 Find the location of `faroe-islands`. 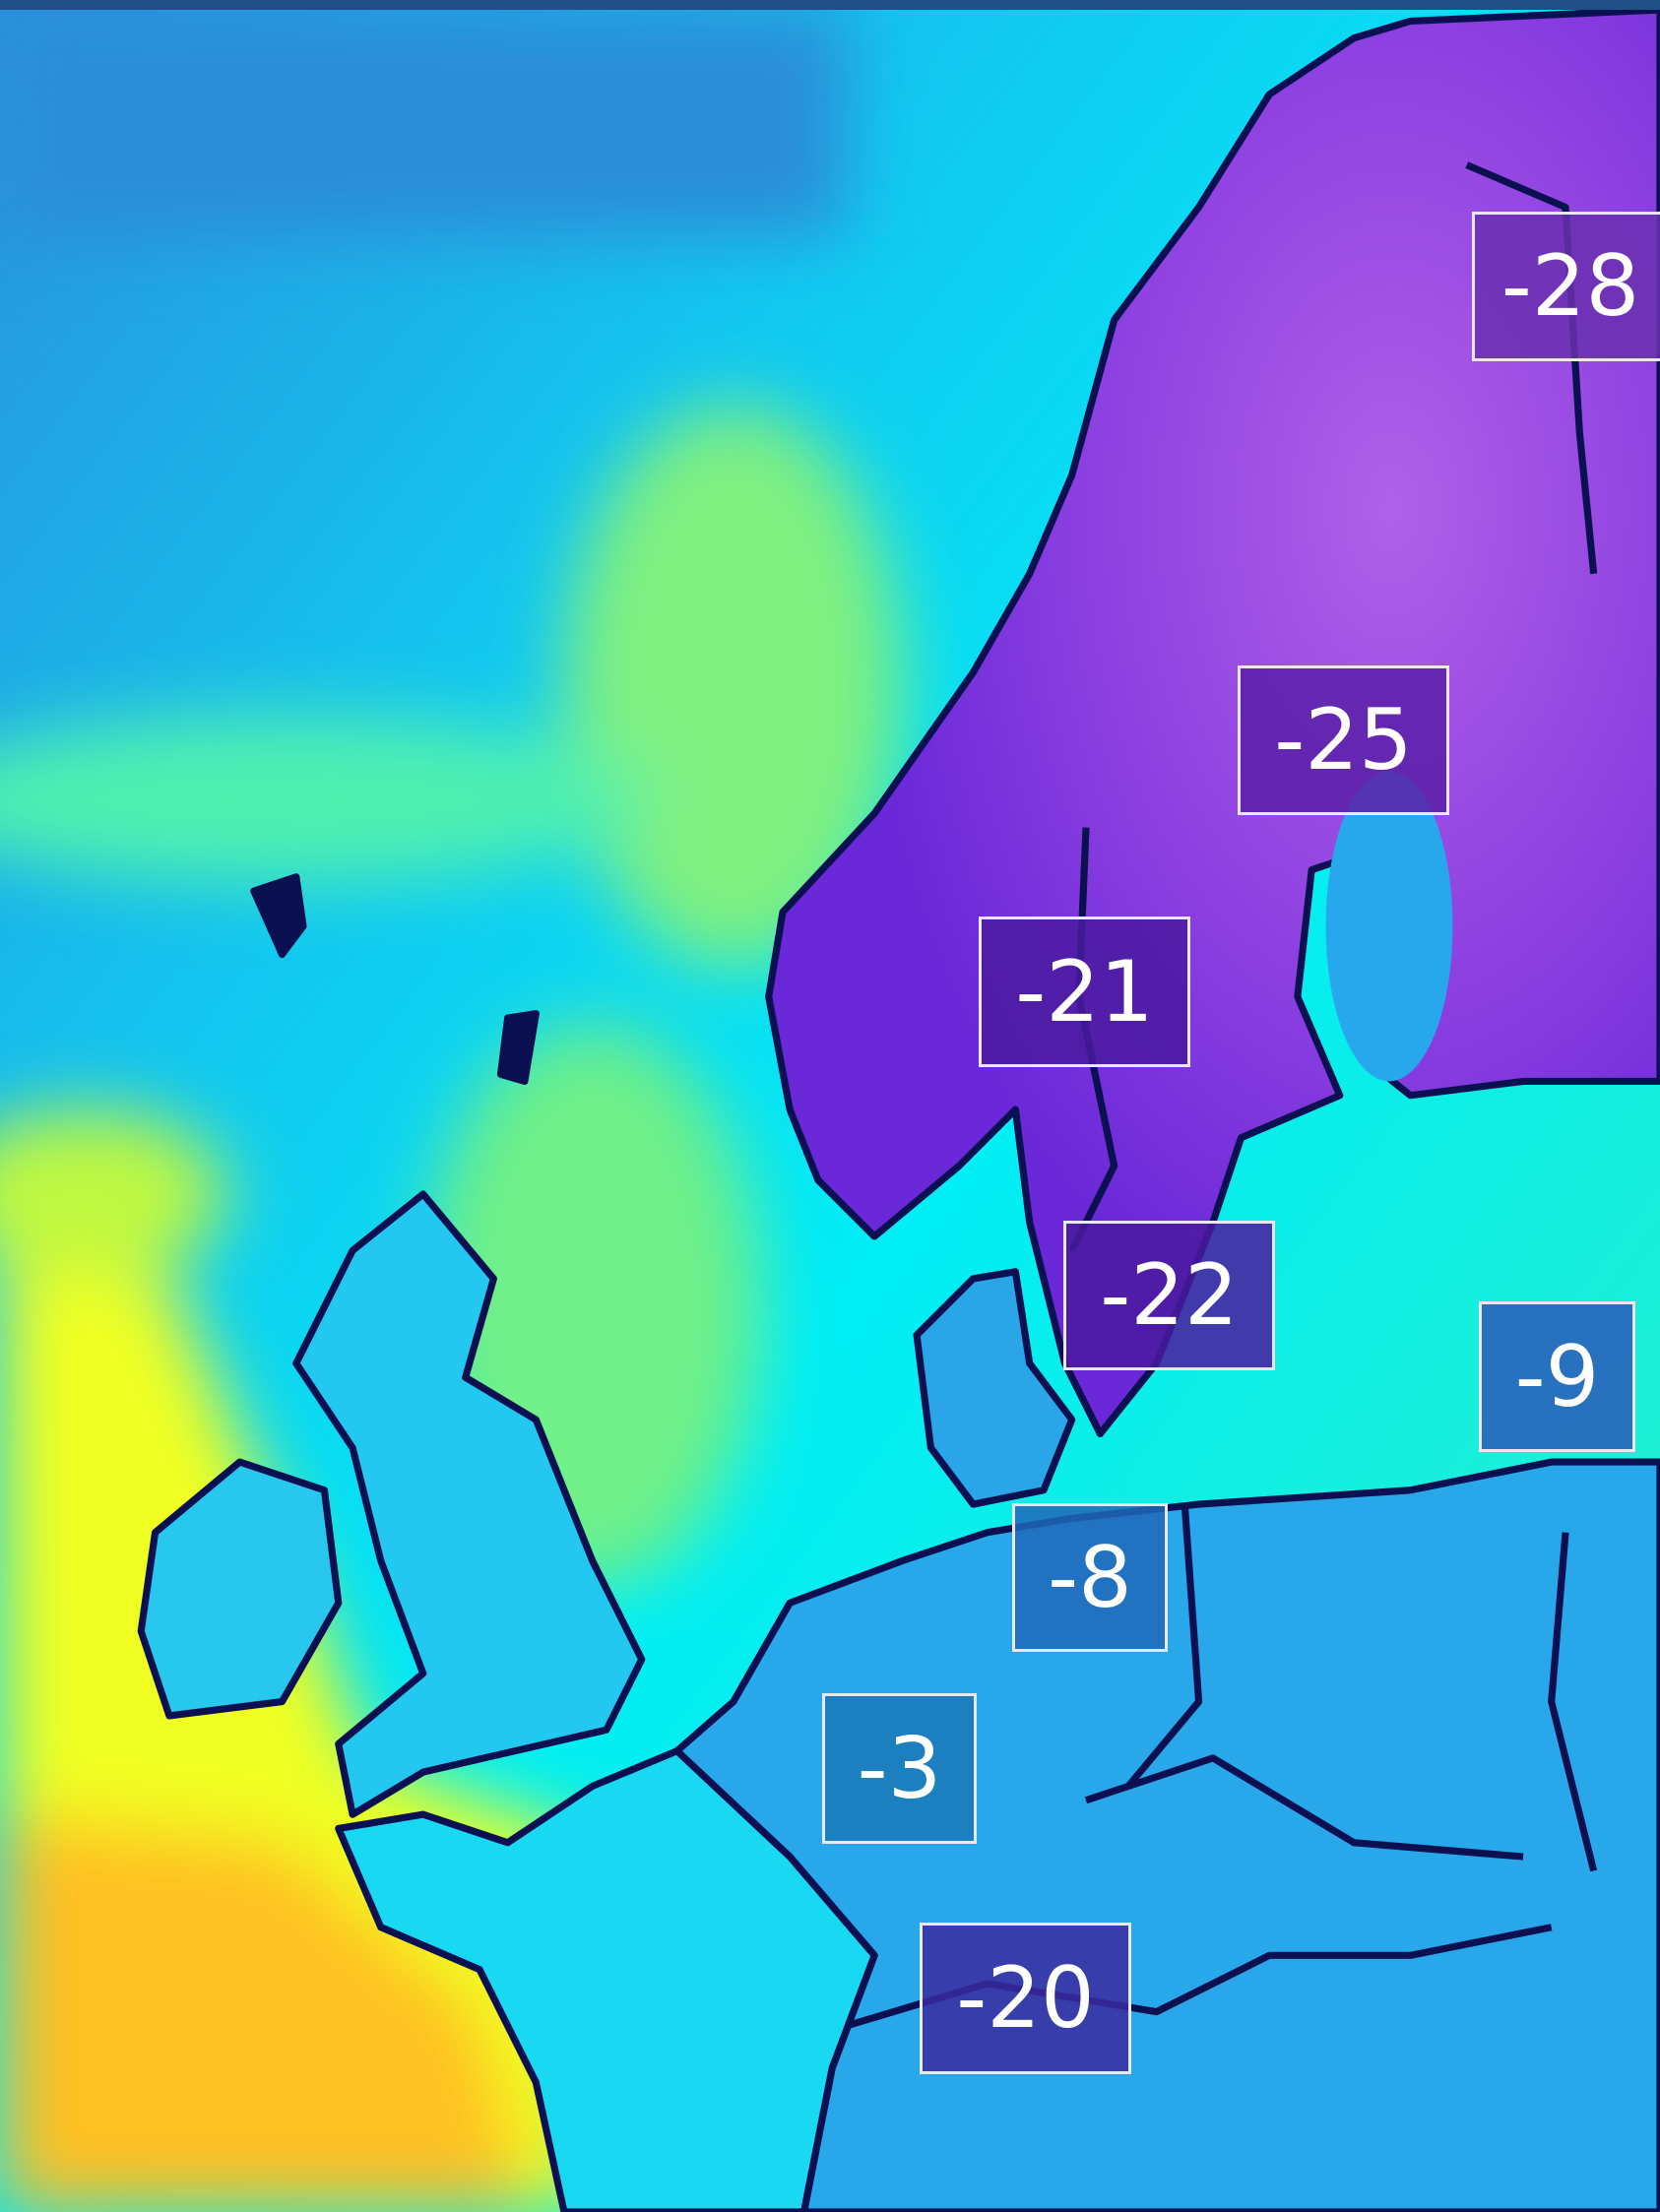

faroe-islands is located at coordinates (278, 916).